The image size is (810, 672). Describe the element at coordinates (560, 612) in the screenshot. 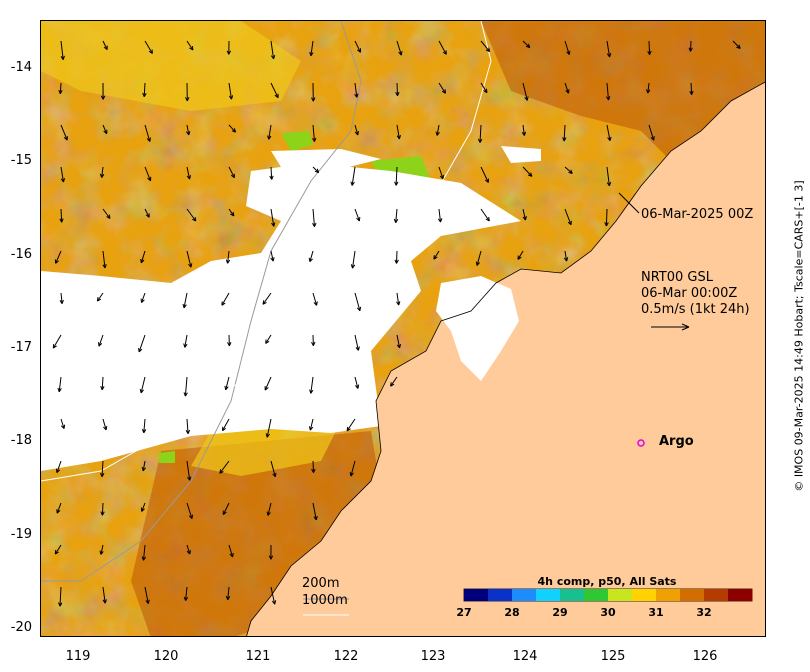

I see `colorbar-tick: 29` at that location.